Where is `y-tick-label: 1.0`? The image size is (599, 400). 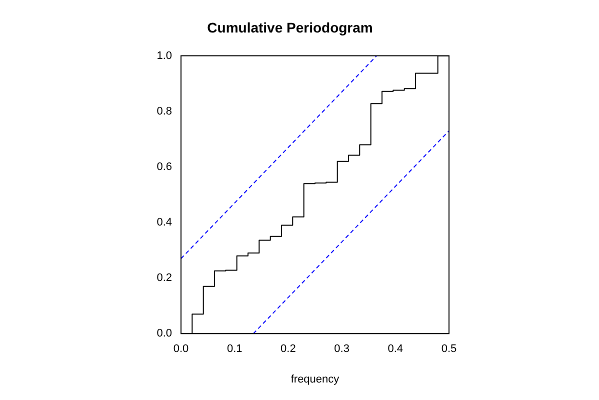 y-tick-label: 1.0 is located at coordinates (164, 56).